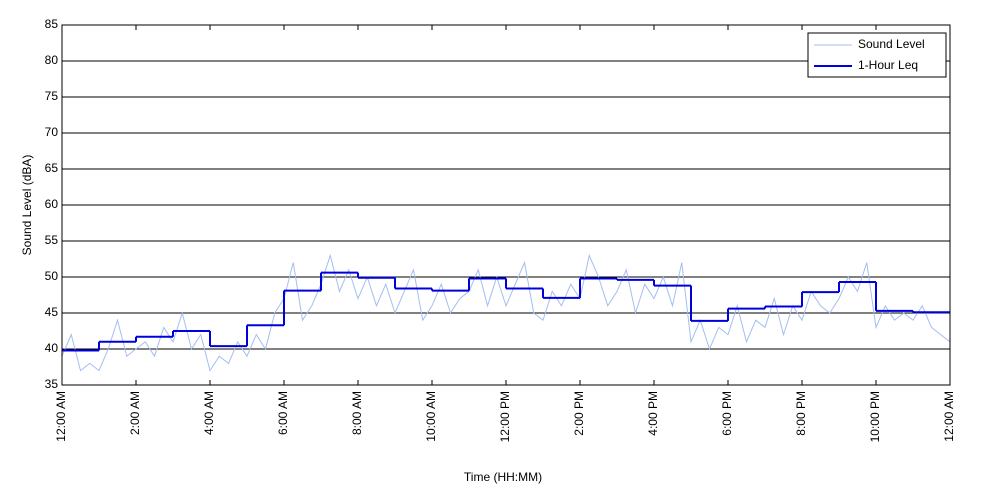  I want to click on x-tick-label: 2:00 AM, so click(135, 413).